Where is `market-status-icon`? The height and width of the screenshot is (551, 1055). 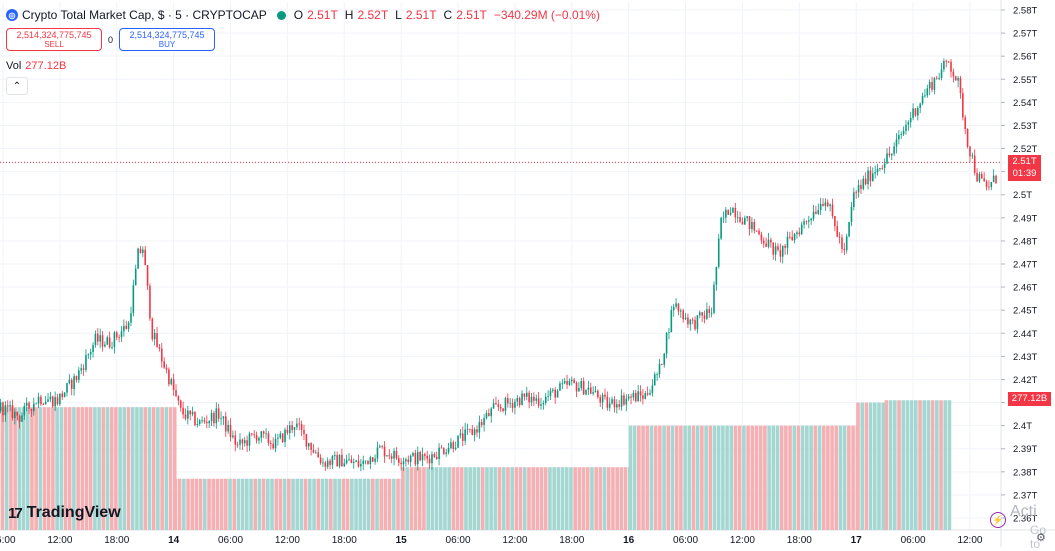
market-status-icon is located at coordinates (281, 15).